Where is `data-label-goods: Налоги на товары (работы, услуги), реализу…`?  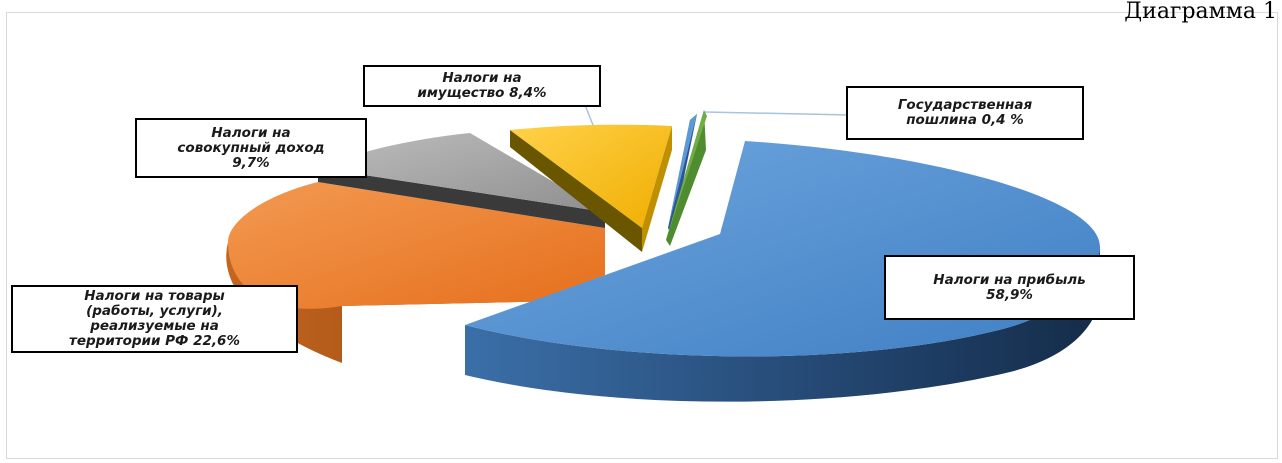
data-label-goods: Налоги на товары (работы, услуги), реализу… is located at coordinates (154, 319).